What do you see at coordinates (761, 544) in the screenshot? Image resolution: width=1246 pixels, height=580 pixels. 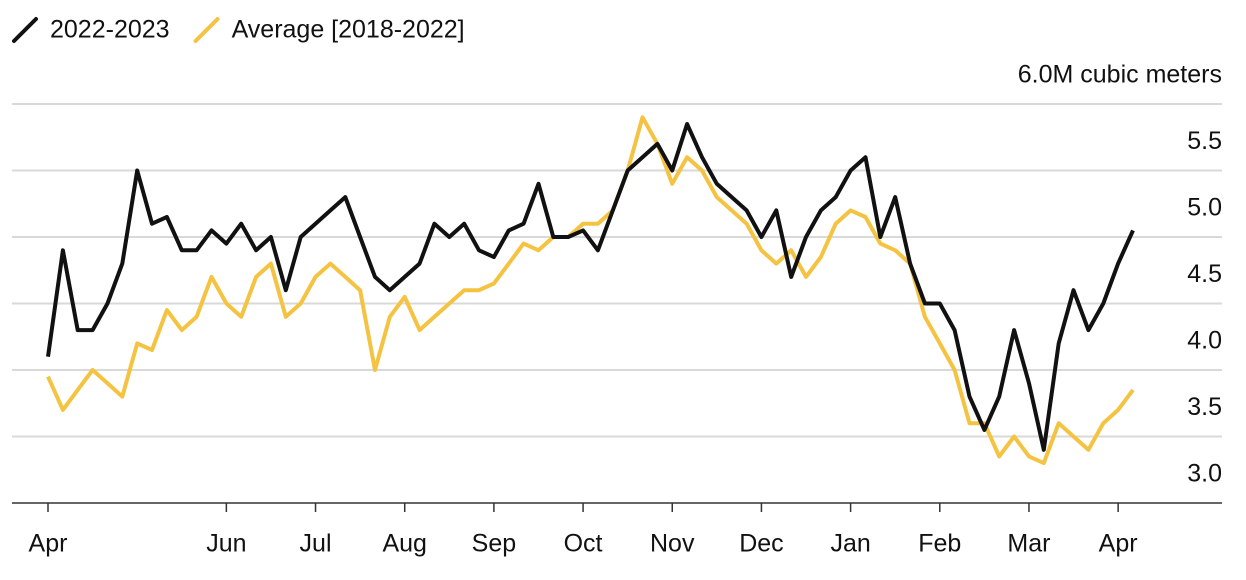 I see `x-tick-label: Dec` at bounding box center [761, 544].